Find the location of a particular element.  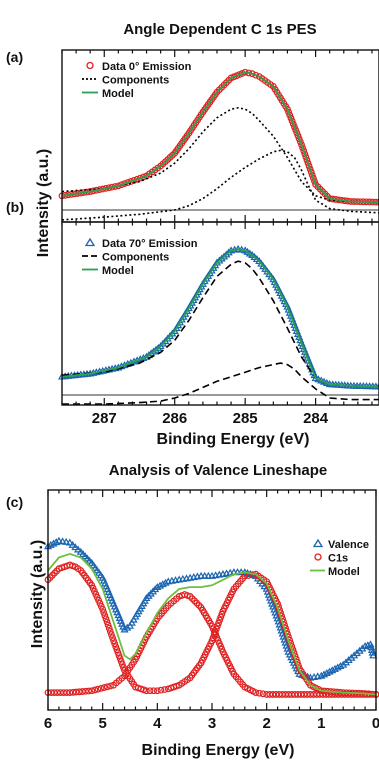

title-bottom: Analysis of Valence Lineshape is located at coordinates (218, 470).